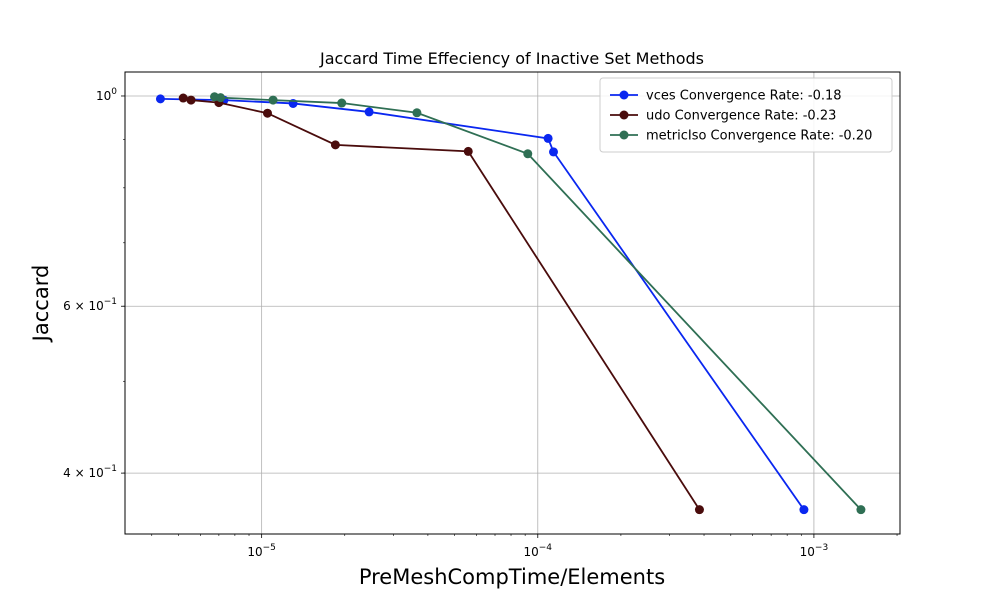 This screenshot has height=600, width=1000. I want to click on x-tick-label: 10⁻⁵, so click(261, 551).